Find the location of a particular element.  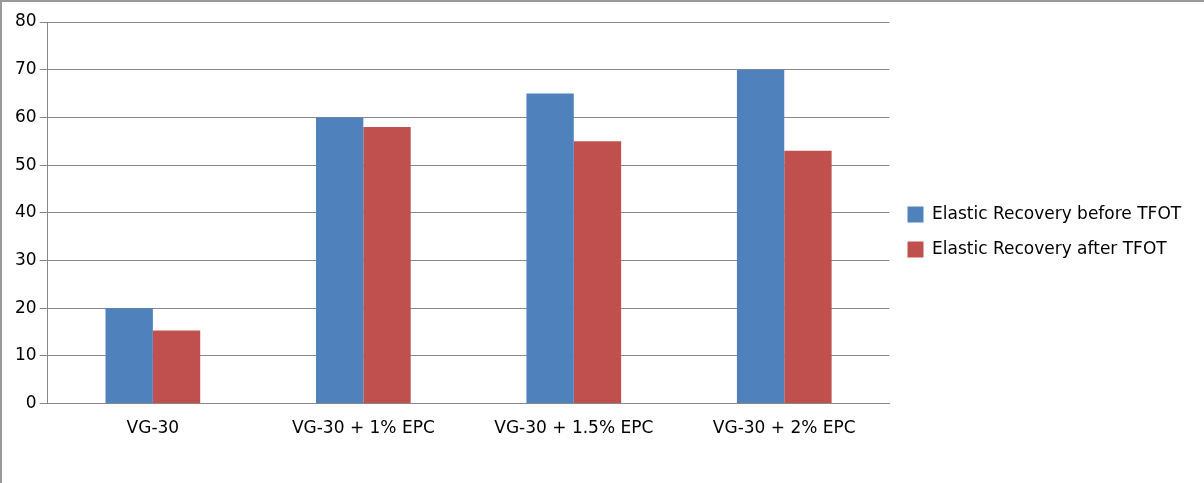

y-tick-label: 10 is located at coordinates (25, 354).